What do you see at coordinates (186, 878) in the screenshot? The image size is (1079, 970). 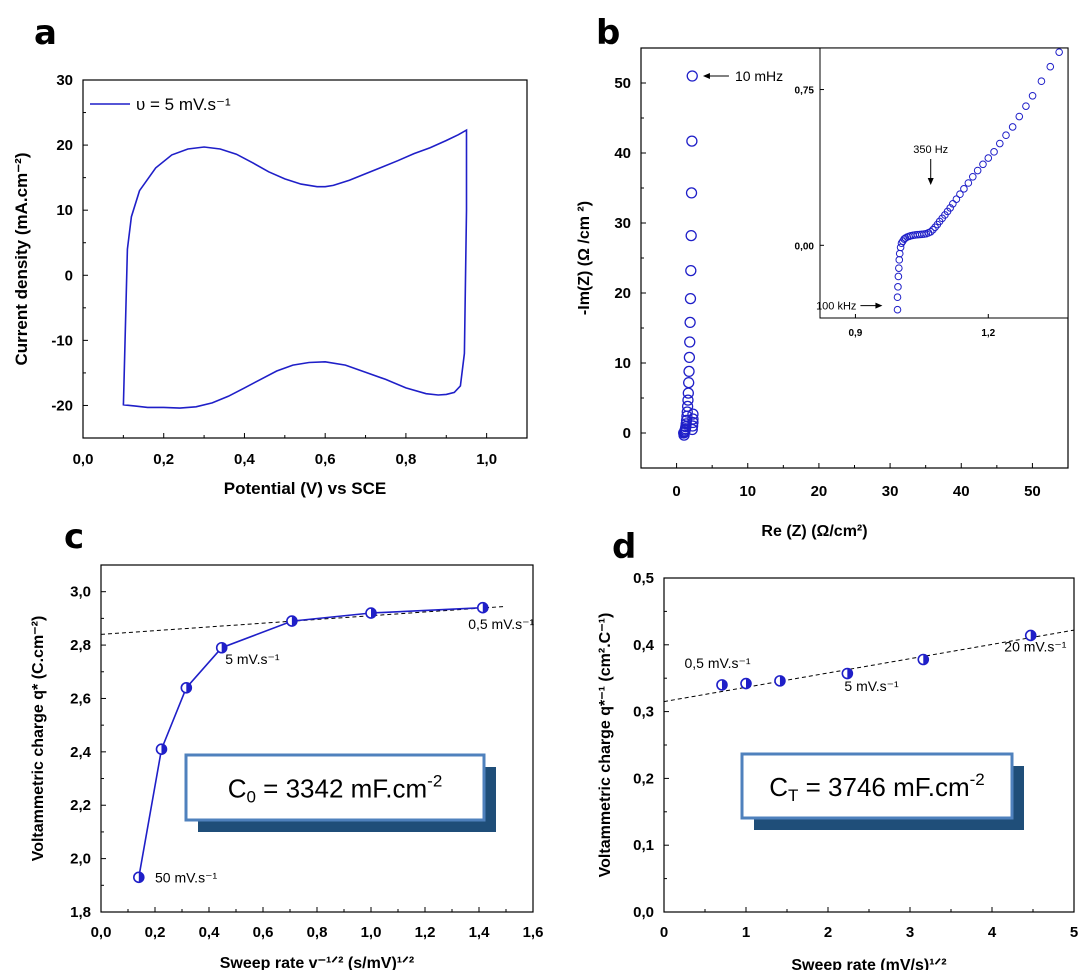 I see `annotation-label: 50 mV.s⁻¹` at bounding box center [186, 878].